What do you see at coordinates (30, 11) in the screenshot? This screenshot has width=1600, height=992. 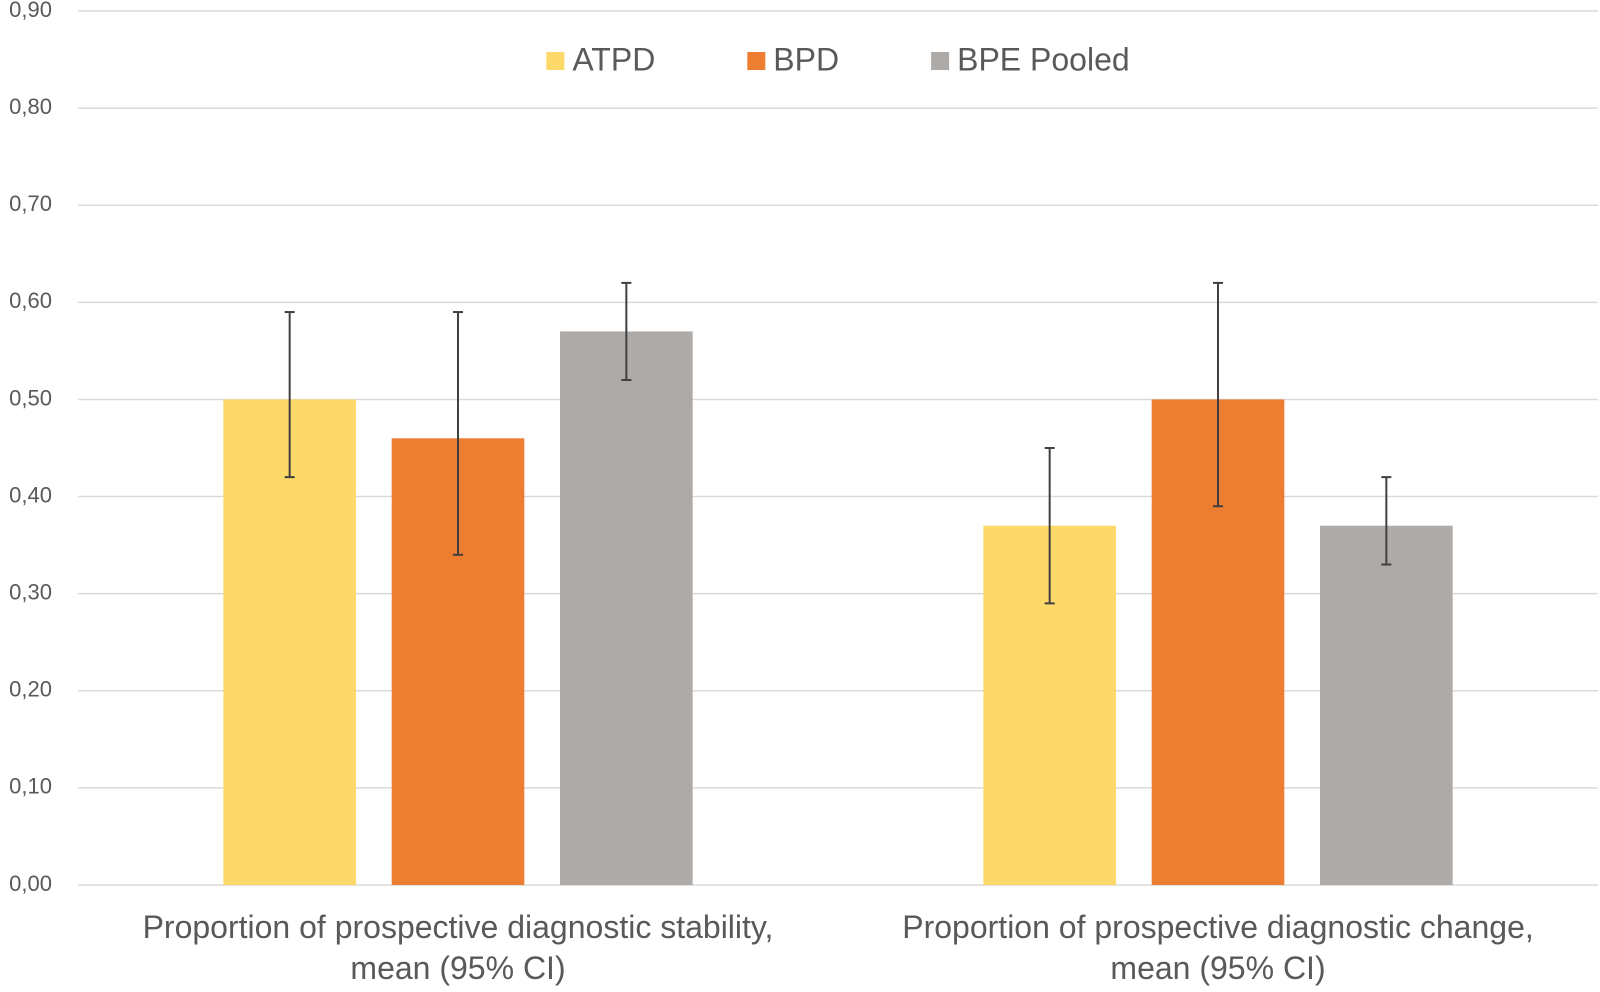 I see `y-tick-label: 0,90` at bounding box center [30, 11].